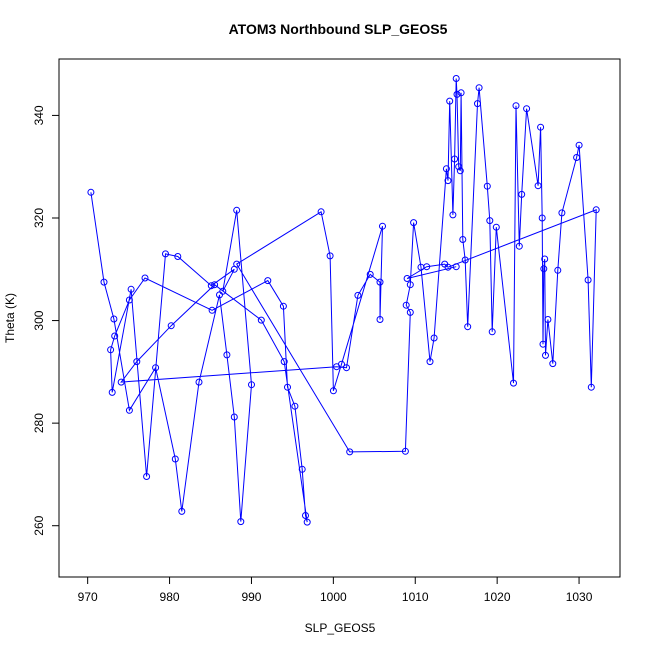 Image resolution: width=650 pixels, height=650 pixels. What do you see at coordinates (338, 29) in the screenshot?
I see `chart-title: ATOM3 Northbound SLP_GEOS5` at bounding box center [338, 29].